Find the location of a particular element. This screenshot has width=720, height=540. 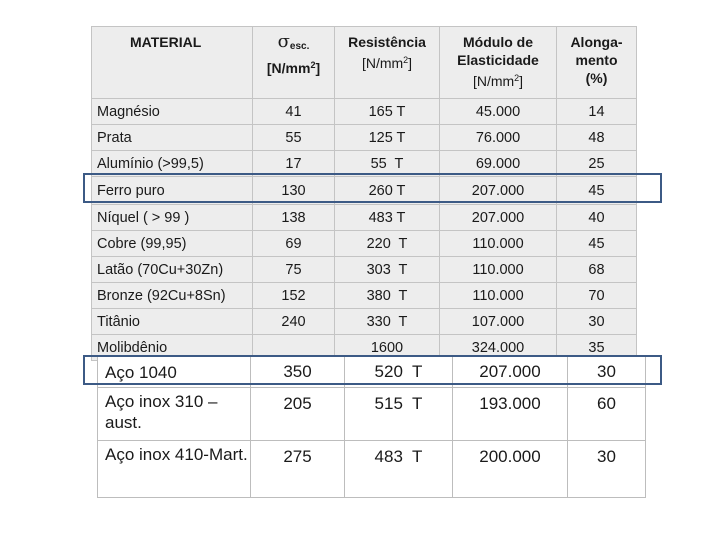

modulo-cell: 107.000 is located at coordinates (498, 321).